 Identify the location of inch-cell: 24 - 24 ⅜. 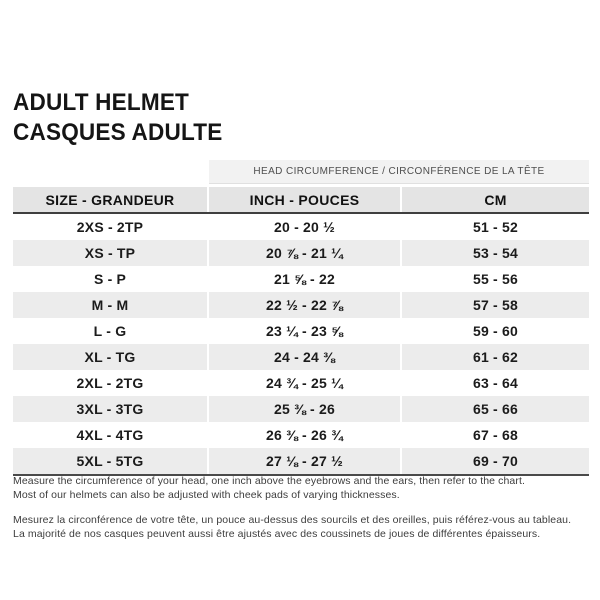
(304, 357).